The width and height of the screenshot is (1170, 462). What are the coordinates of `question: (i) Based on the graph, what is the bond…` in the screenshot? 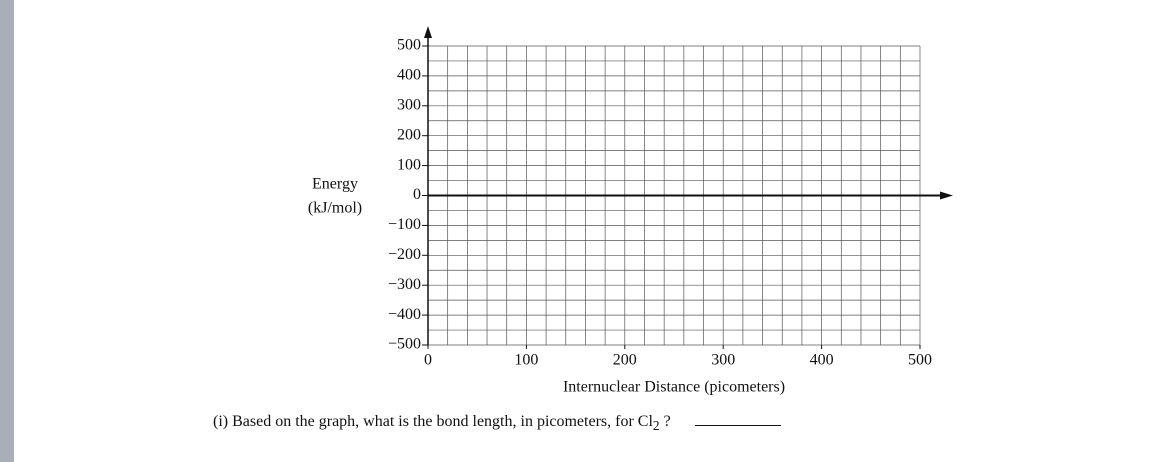 It's located at (497, 423).